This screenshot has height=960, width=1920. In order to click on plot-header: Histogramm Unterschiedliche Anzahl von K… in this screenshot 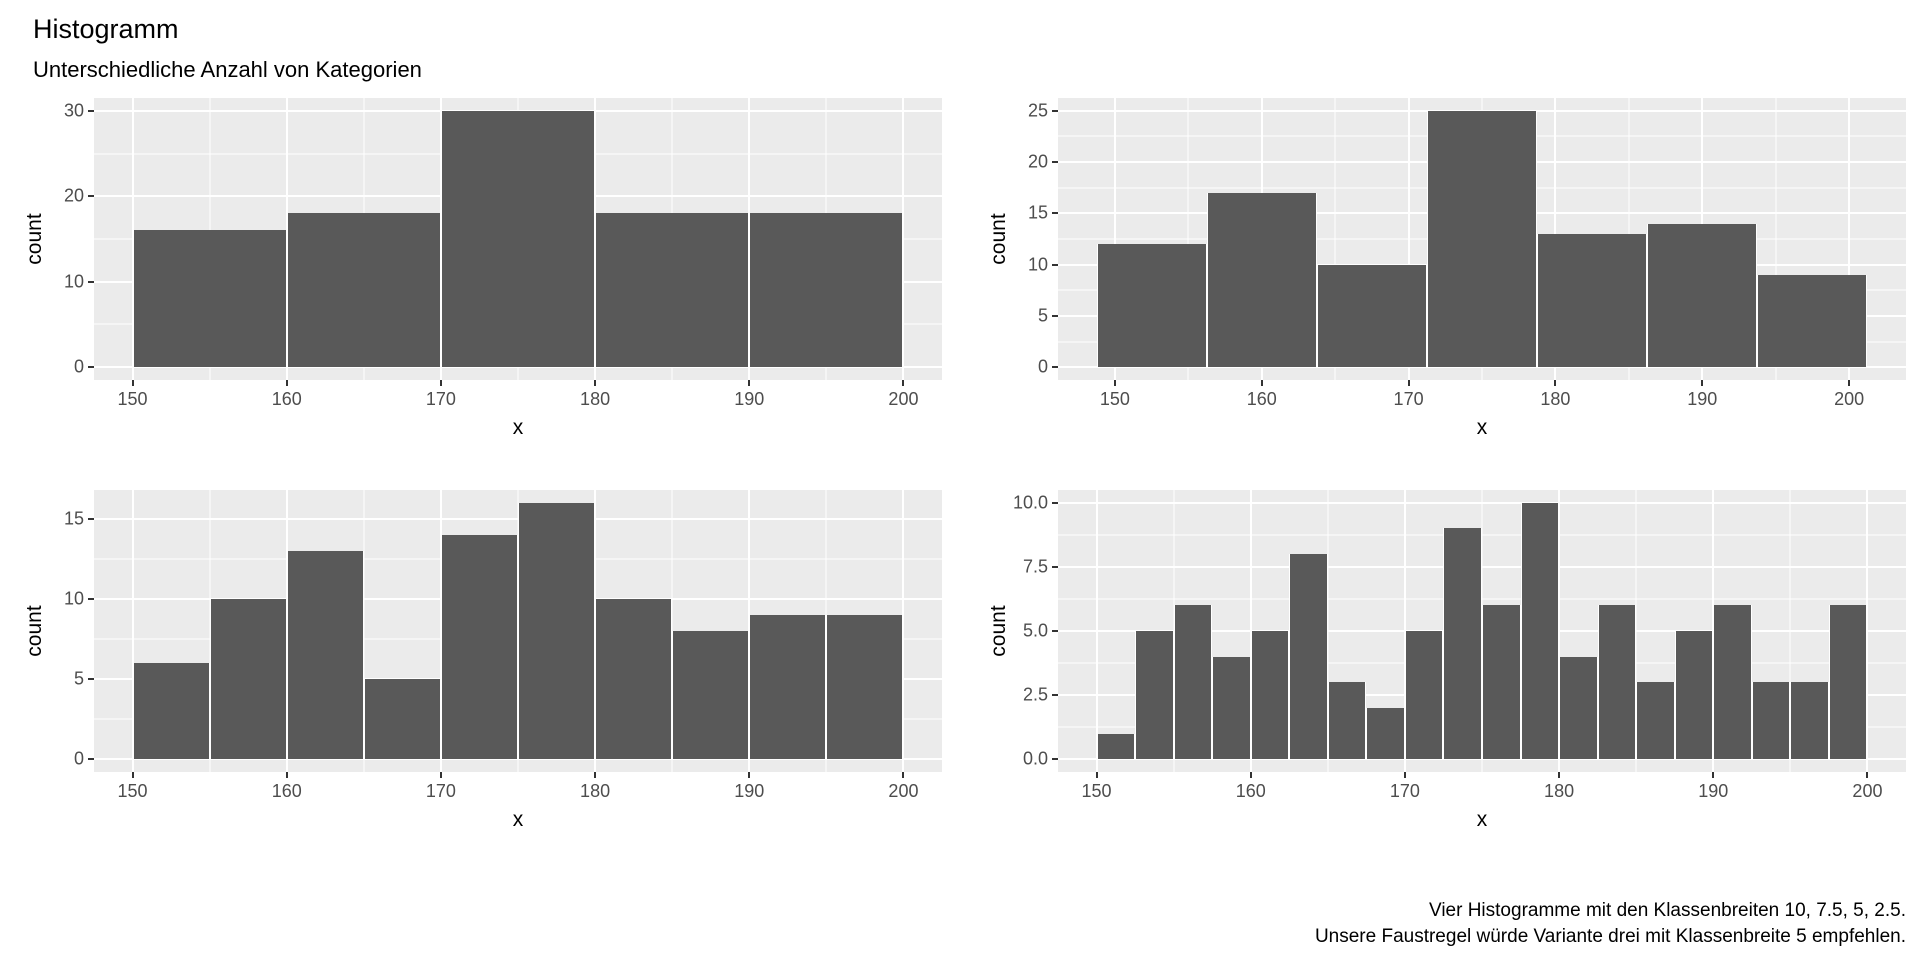, I will do `click(960, 42)`.